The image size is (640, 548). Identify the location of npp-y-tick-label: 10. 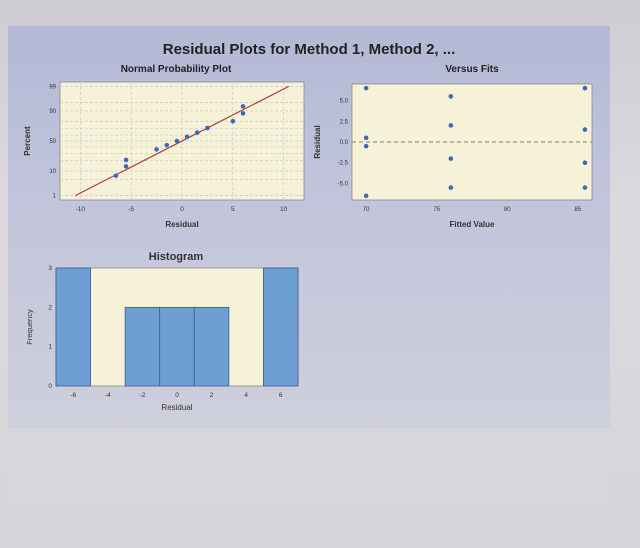
(52, 172).